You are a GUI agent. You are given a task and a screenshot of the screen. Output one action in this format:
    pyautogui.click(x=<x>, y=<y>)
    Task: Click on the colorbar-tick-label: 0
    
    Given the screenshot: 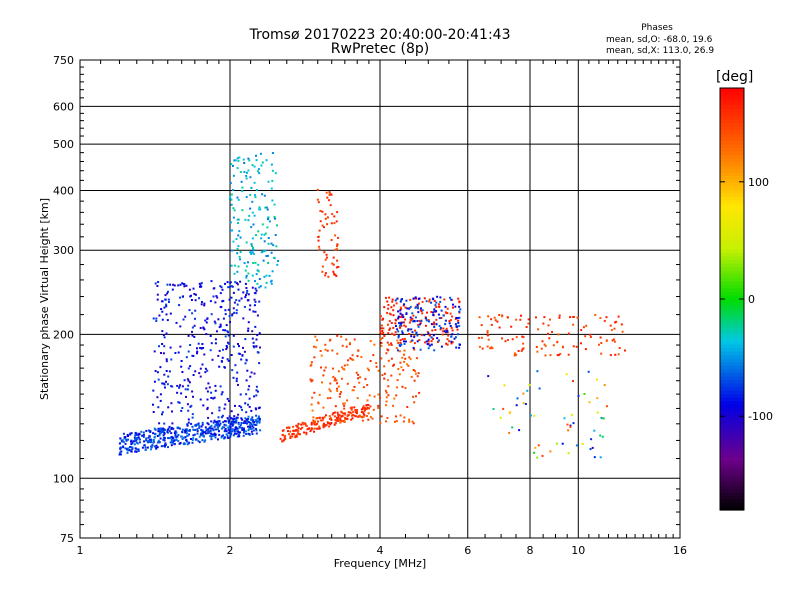 What is the action you would take?
    pyautogui.click(x=751, y=299)
    